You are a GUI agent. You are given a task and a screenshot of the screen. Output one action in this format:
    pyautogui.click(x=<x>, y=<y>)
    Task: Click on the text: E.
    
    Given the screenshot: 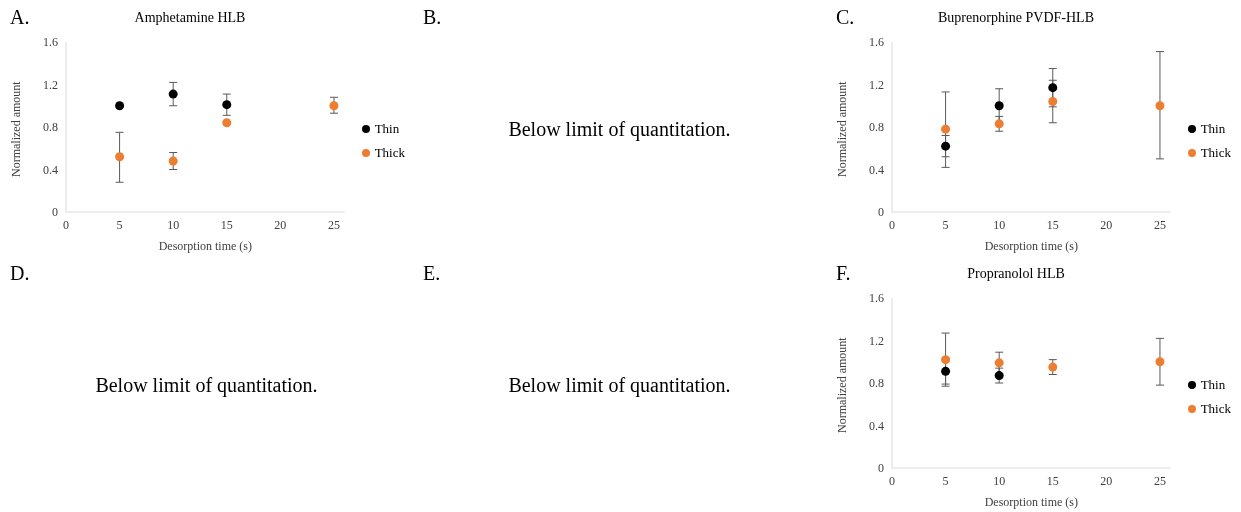 What is the action you would take?
    pyautogui.click(x=432, y=273)
    